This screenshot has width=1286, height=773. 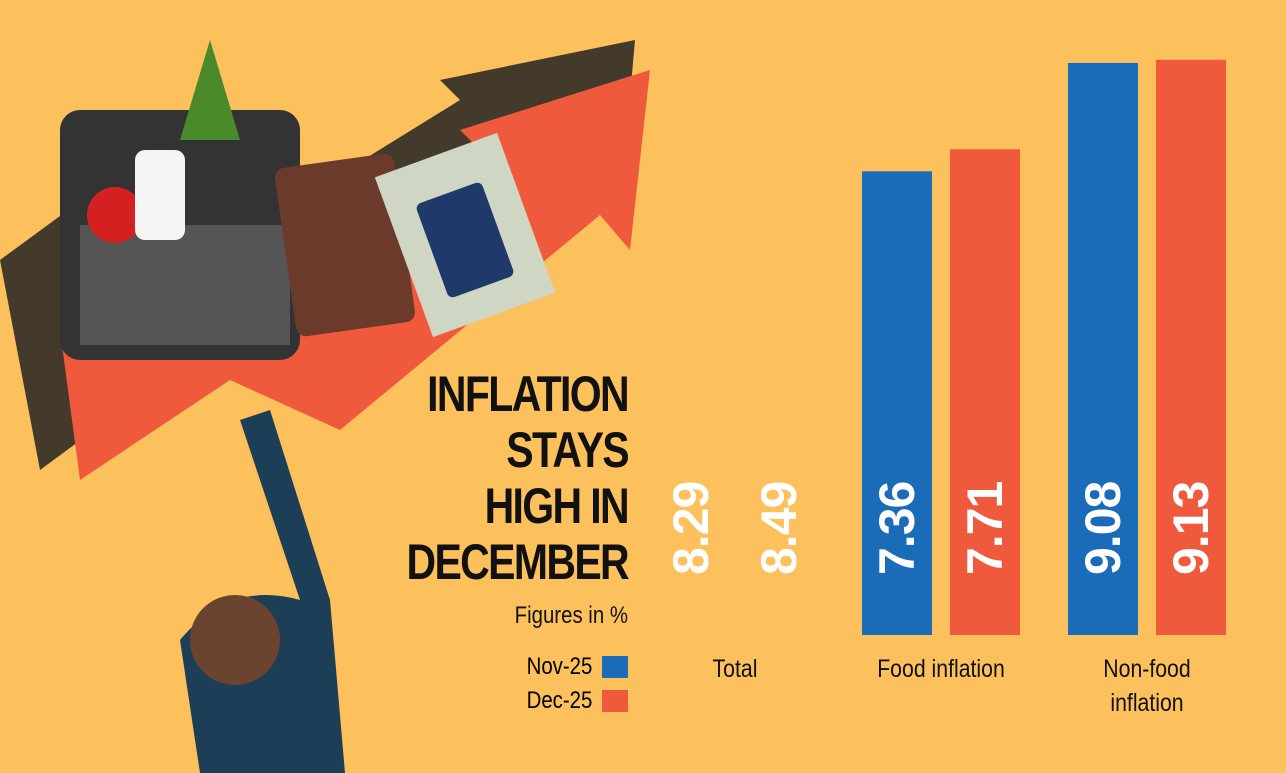 What do you see at coordinates (559, 666) in the screenshot?
I see `legend-label: Nov-25` at bounding box center [559, 666].